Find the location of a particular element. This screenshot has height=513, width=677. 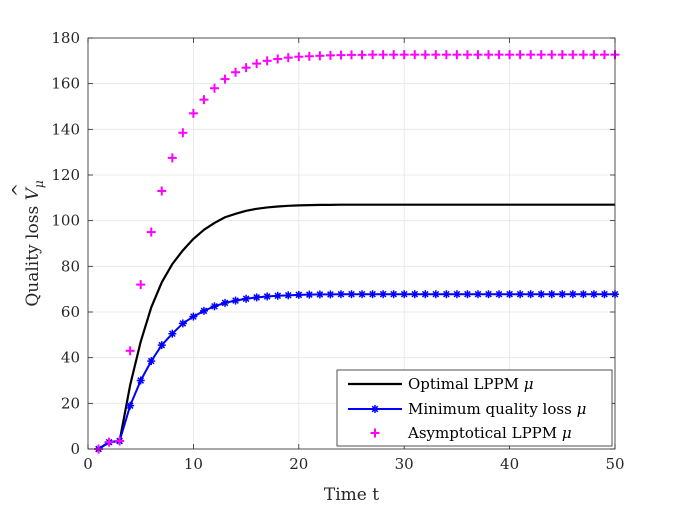

y-axis-label-subscript: μ is located at coordinates (39, 184).